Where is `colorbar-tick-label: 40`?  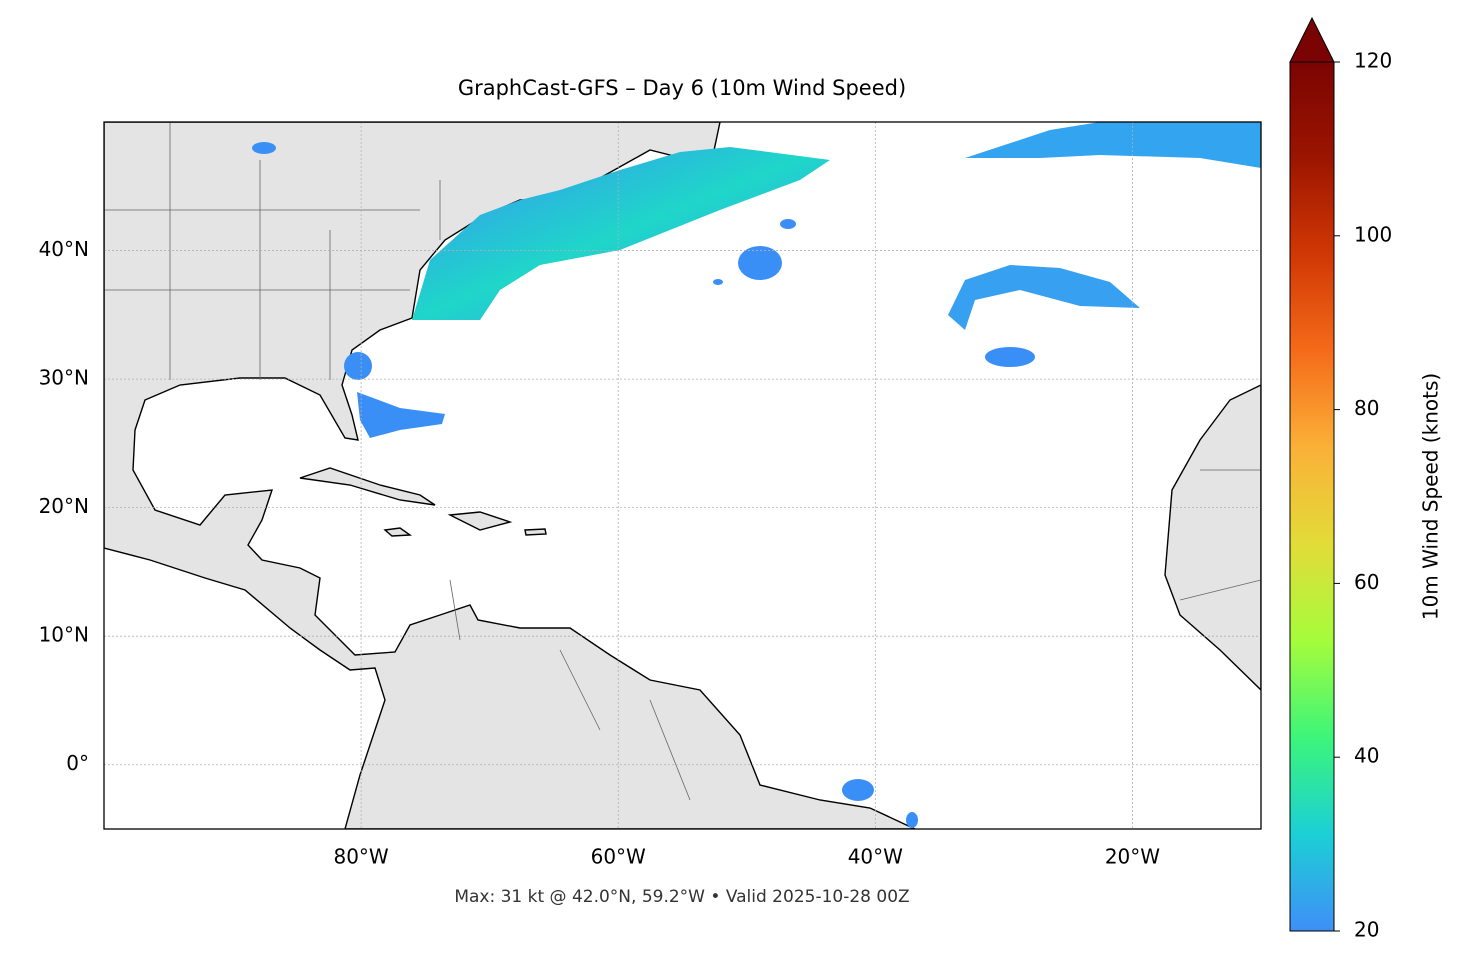 colorbar-tick-label: 40 is located at coordinates (1366, 756).